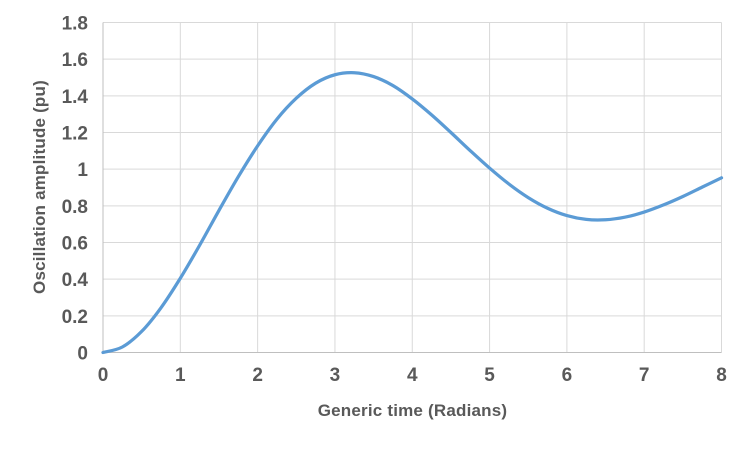 This screenshot has width=750, height=450. What do you see at coordinates (412, 375) in the screenshot?
I see `x-tick-label: 4` at bounding box center [412, 375].